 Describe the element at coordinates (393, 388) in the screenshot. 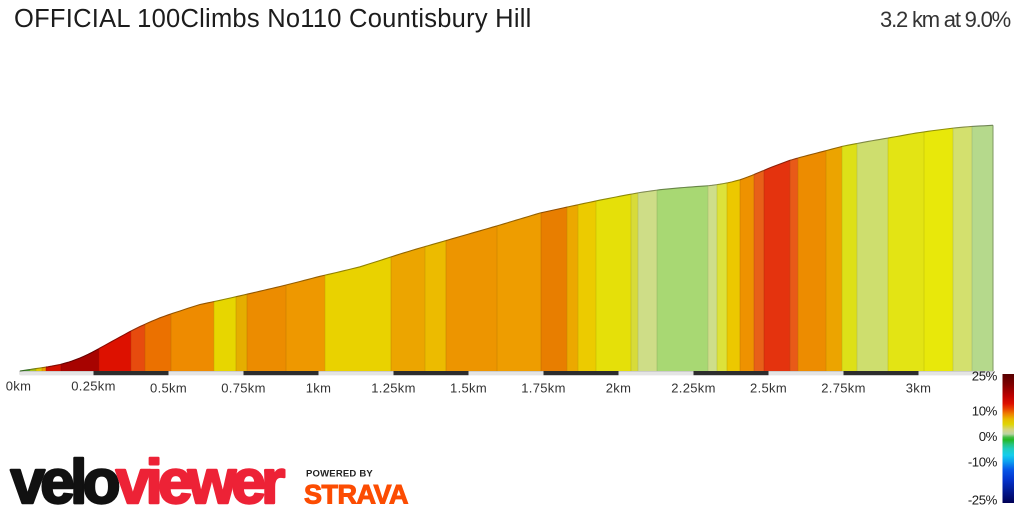

I see `svg-text: 1.25km` at that location.